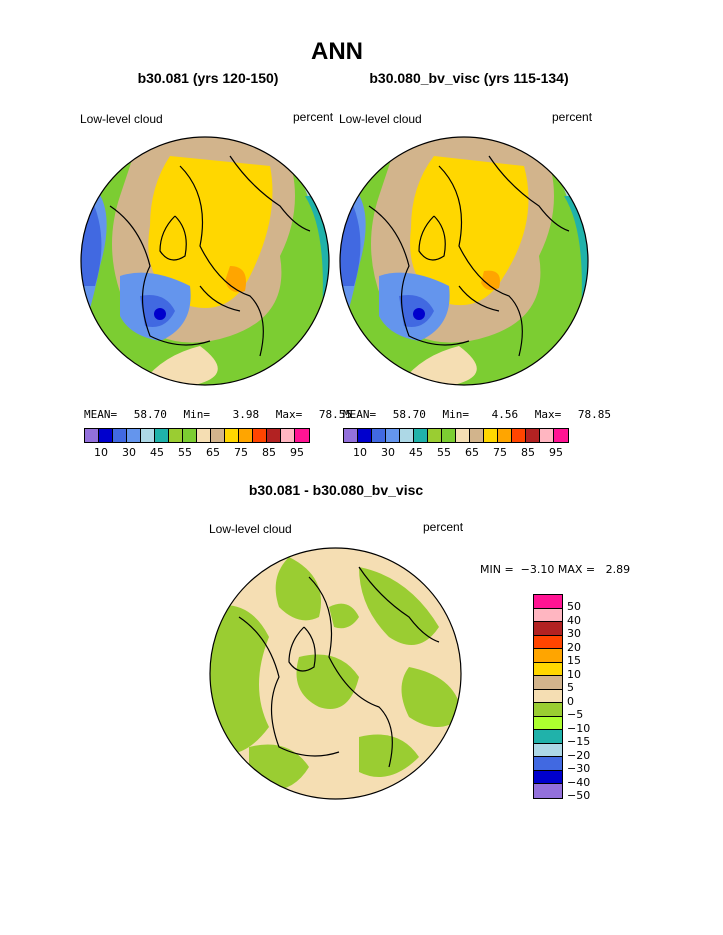 The image size is (723, 935). What do you see at coordinates (208, 78) in the screenshot?
I see `panel1-run-title: b30.081 (yrs 120-150)` at bounding box center [208, 78].